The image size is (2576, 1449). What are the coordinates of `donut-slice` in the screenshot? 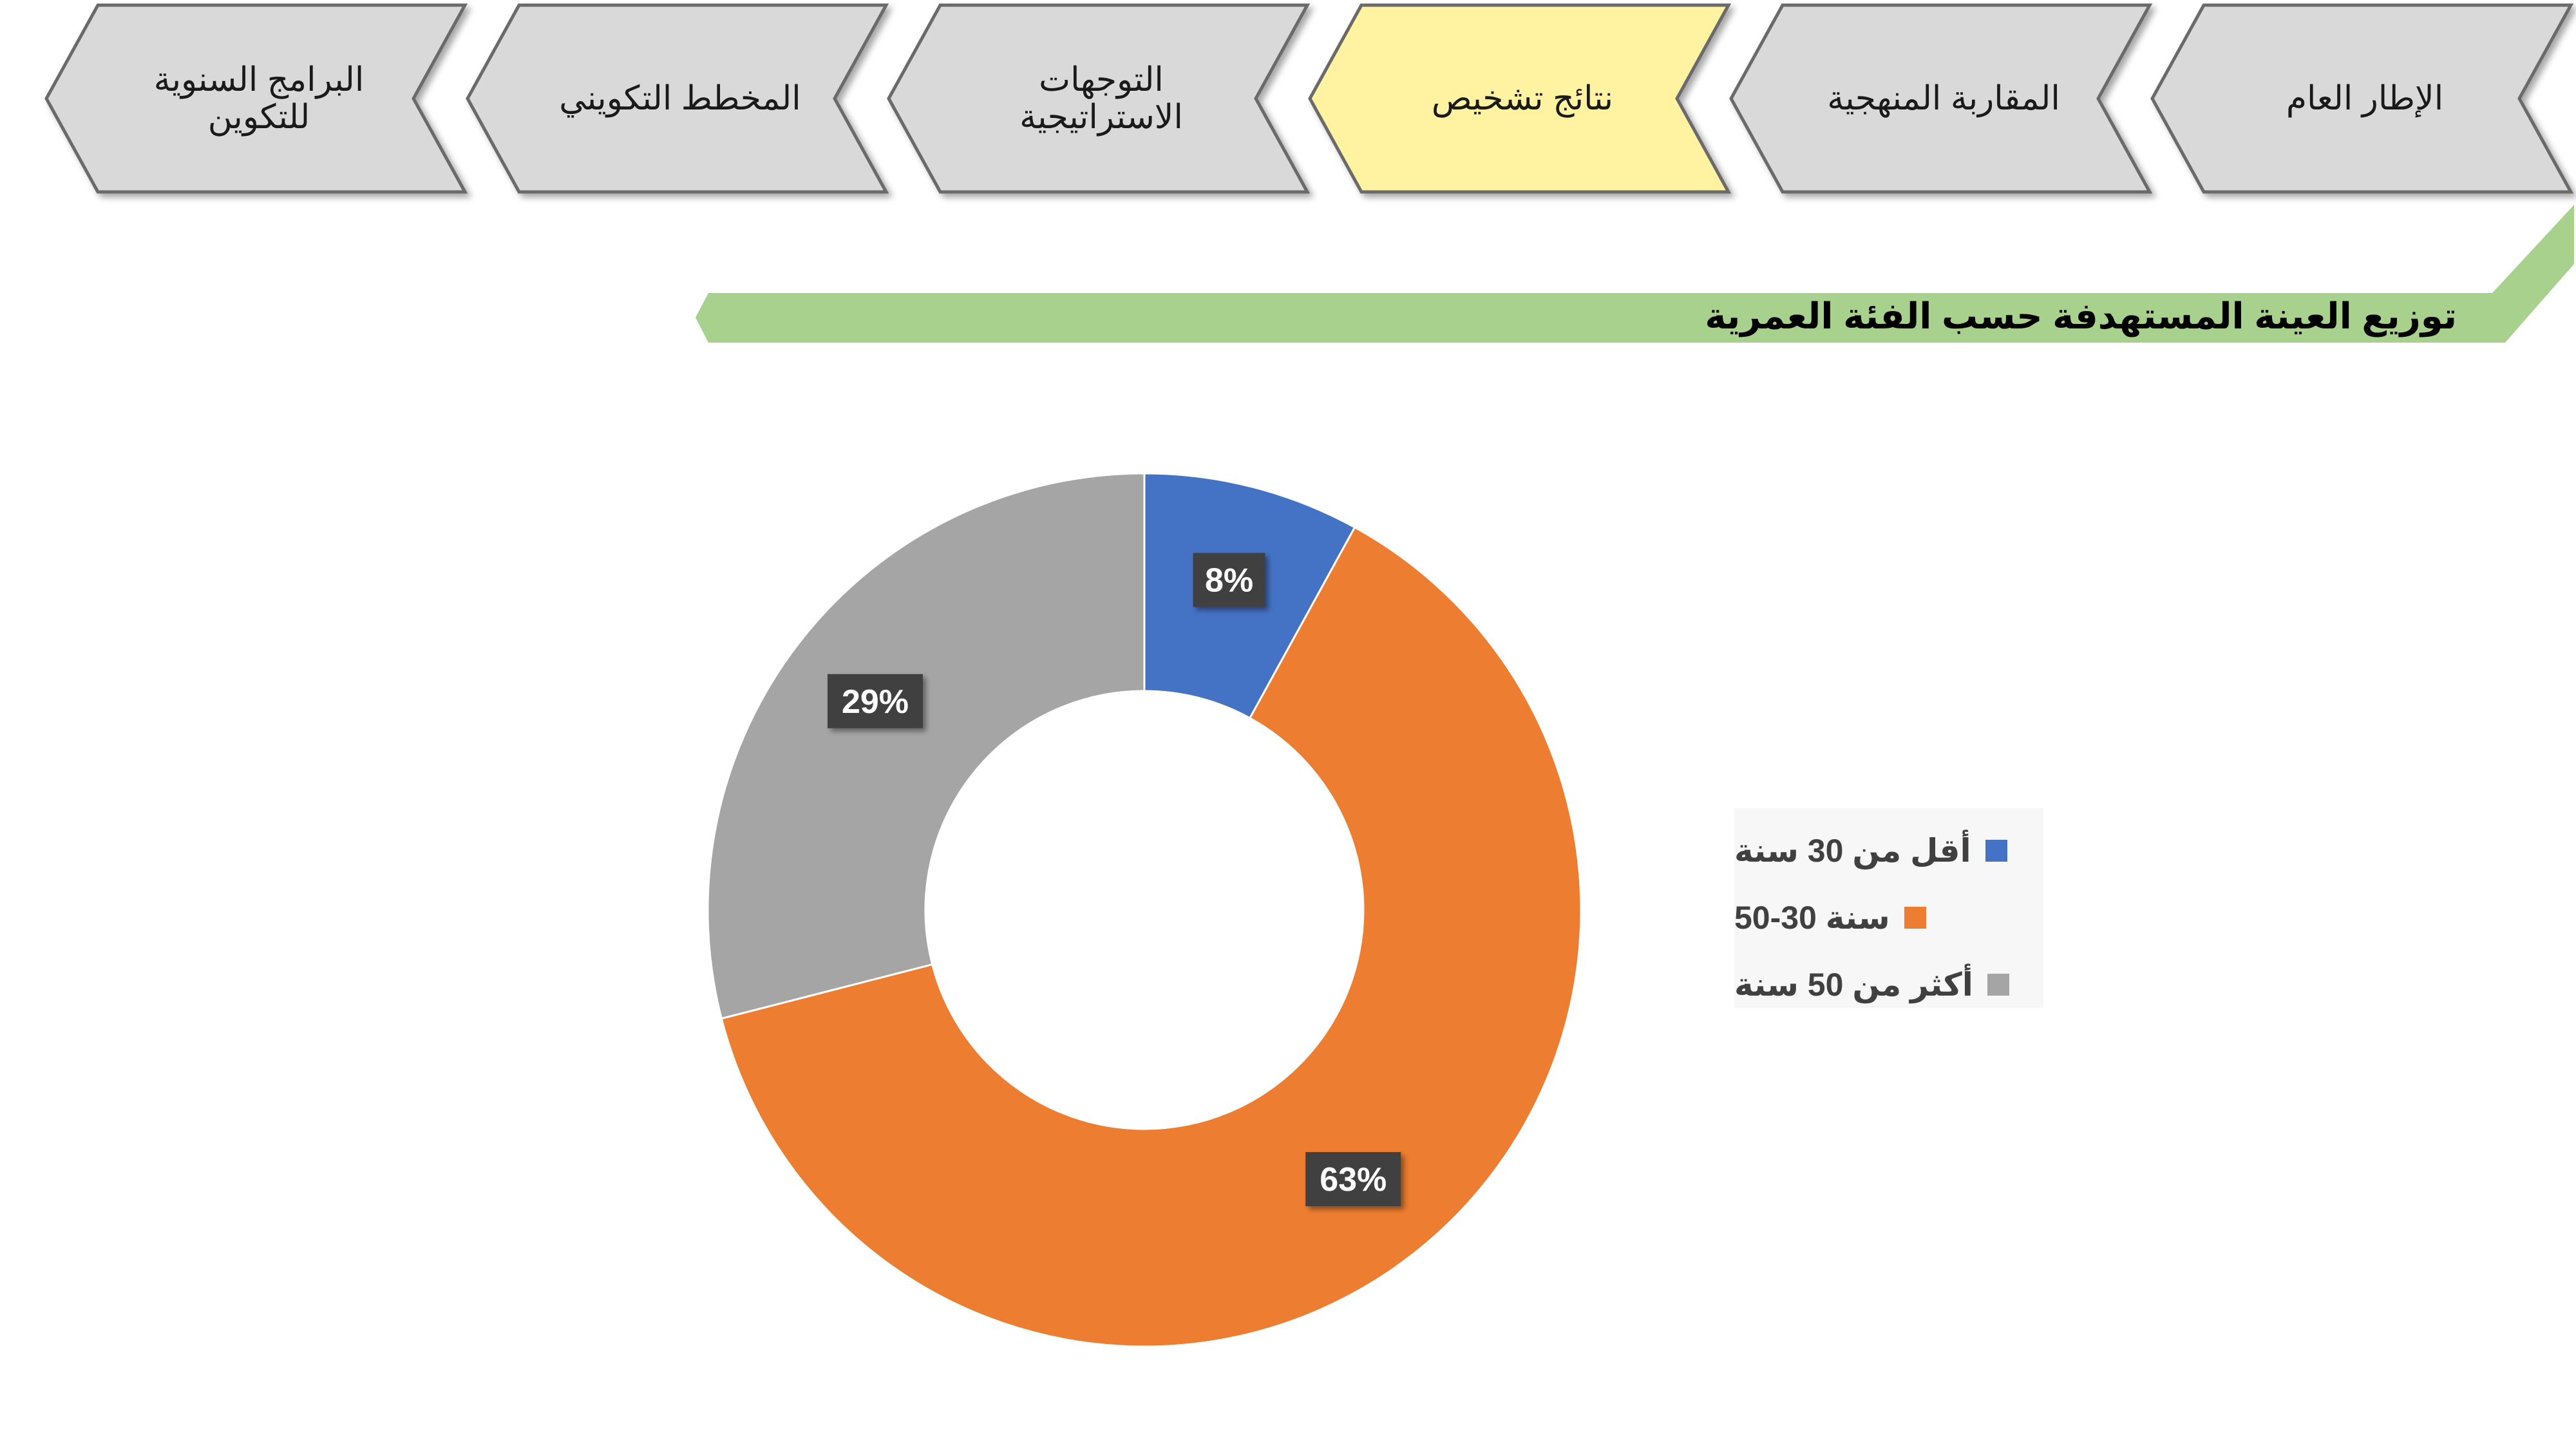 It's located at (926, 746).